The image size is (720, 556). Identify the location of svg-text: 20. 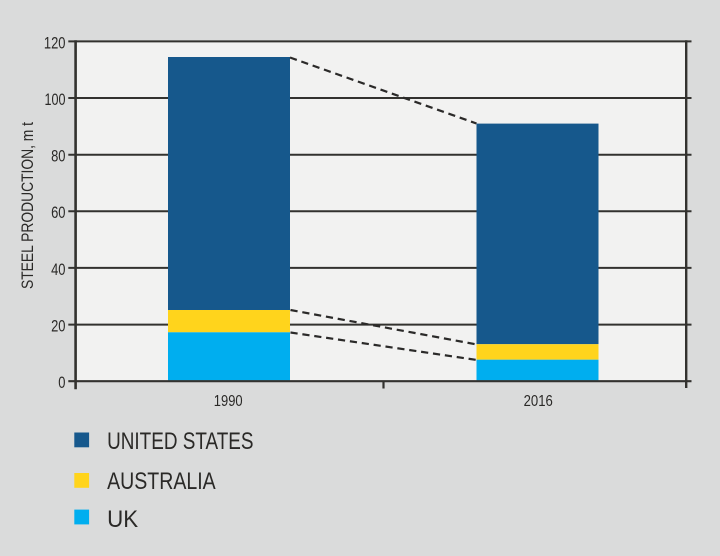
(58, 326).